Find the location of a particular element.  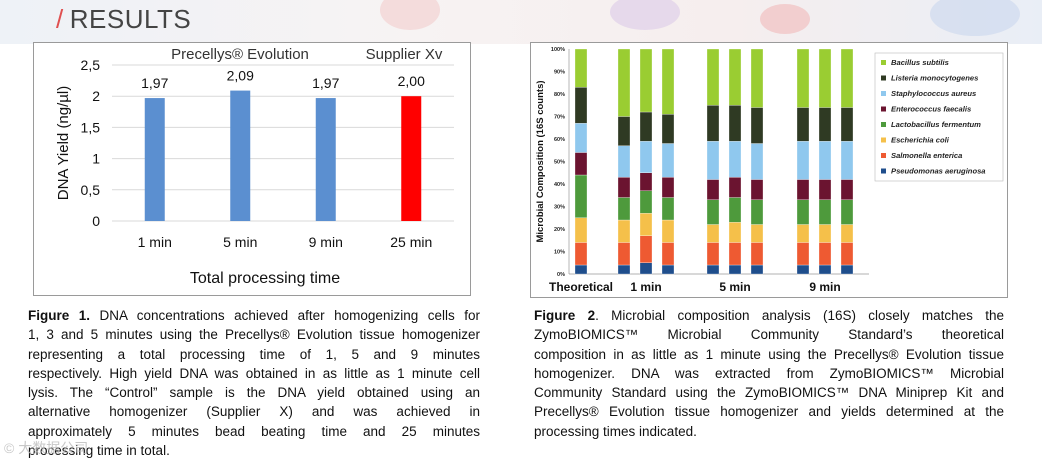

data-label: 2,00 is located at coordinates (411, 81).